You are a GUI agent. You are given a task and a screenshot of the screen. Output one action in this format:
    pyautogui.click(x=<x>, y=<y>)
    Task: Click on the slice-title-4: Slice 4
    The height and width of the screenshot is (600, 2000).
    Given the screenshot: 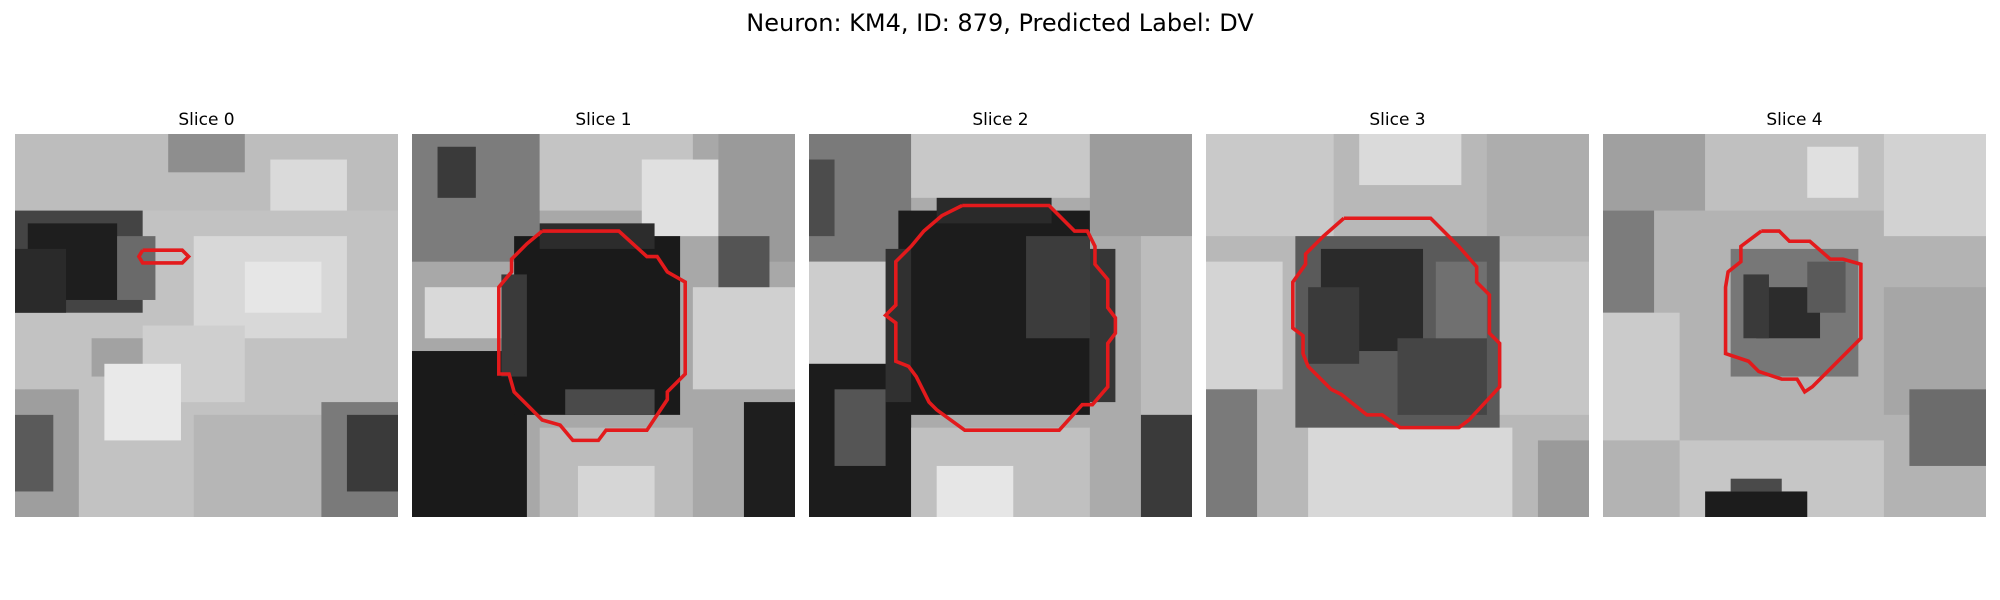 What is the action you would take?
    pyautogui.click(x=1794, y=120)
    